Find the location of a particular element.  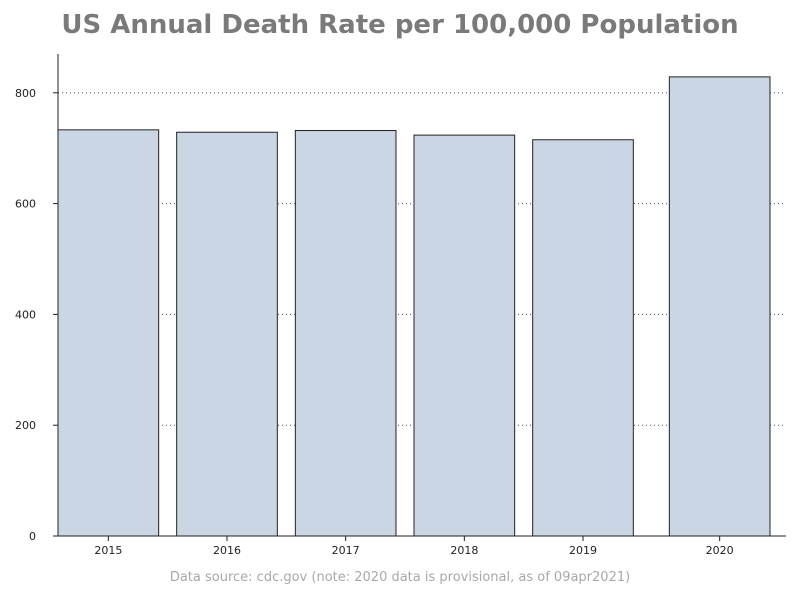

y-tick-label: 800 is located at coordinates (25, 93).